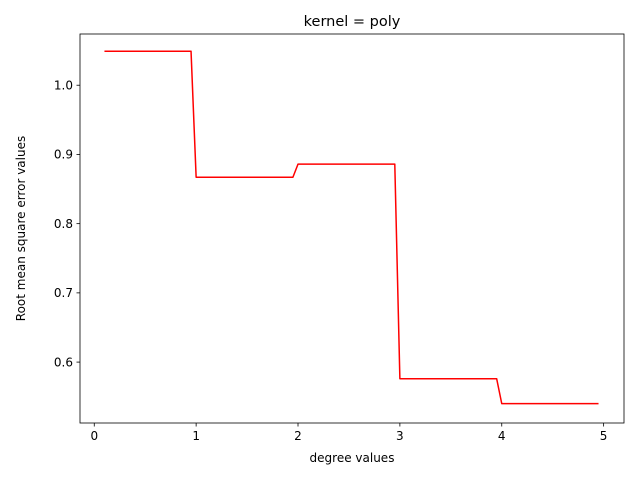 This screenshot has height=480, width=640. Describe the element at coordinates (502, 436) in the screenshot. I see `x-tick-label: 4` at that location.